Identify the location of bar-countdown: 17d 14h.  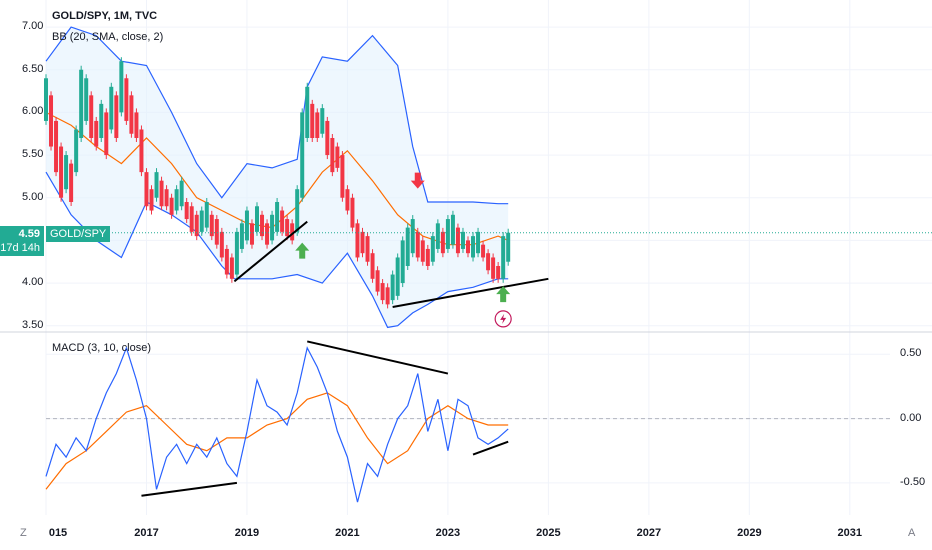
(20, 248).